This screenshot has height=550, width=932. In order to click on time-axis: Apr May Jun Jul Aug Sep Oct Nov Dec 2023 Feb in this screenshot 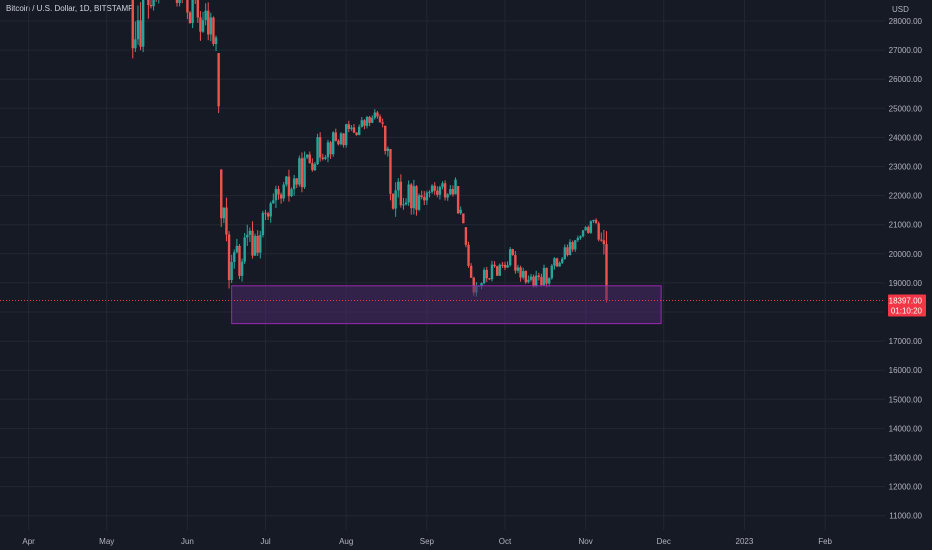, I will do `click(427, 541)`.